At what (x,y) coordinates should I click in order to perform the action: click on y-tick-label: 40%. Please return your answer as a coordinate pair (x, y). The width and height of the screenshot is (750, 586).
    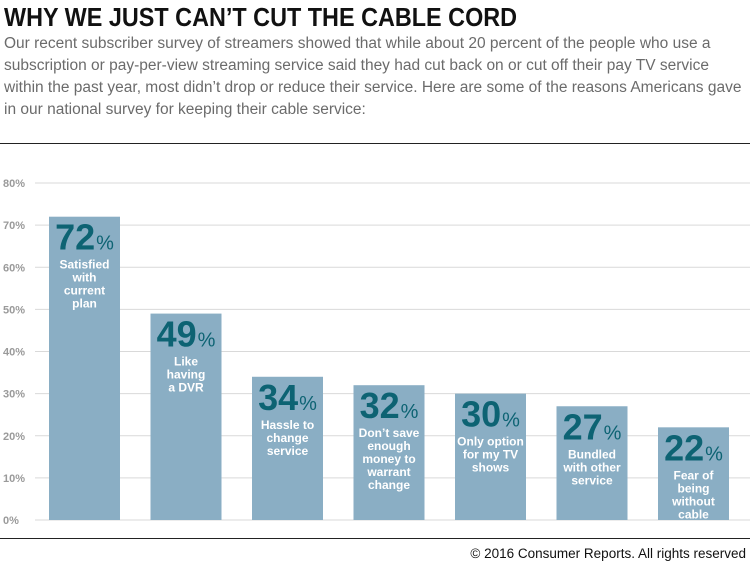
    Looking at the image, I should click on (14, 353).